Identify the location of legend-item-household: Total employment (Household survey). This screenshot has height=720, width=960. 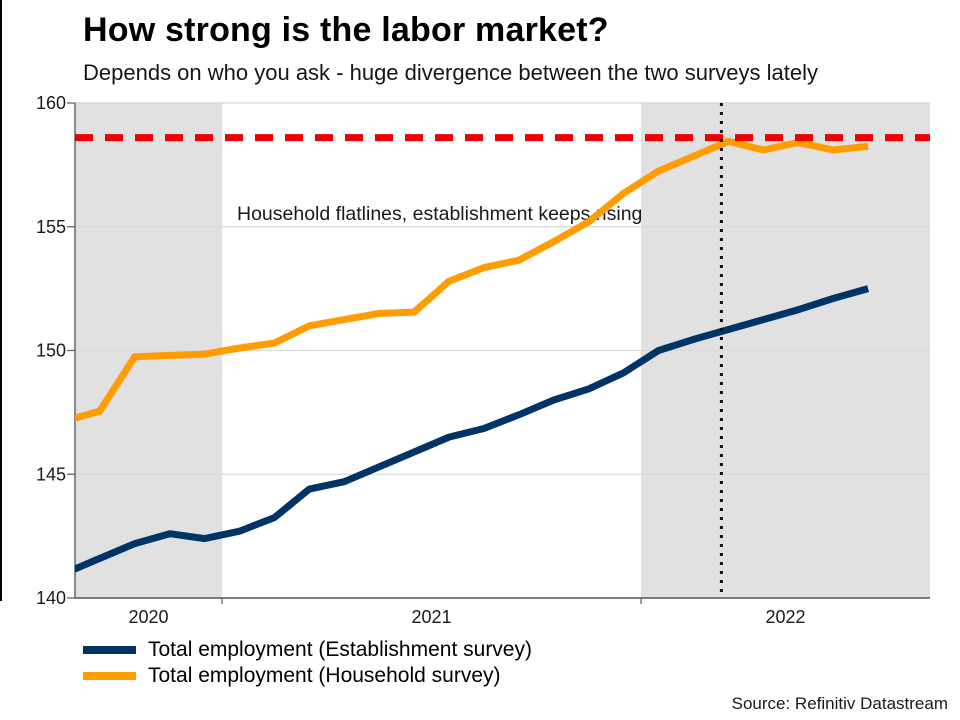
(292, 675).